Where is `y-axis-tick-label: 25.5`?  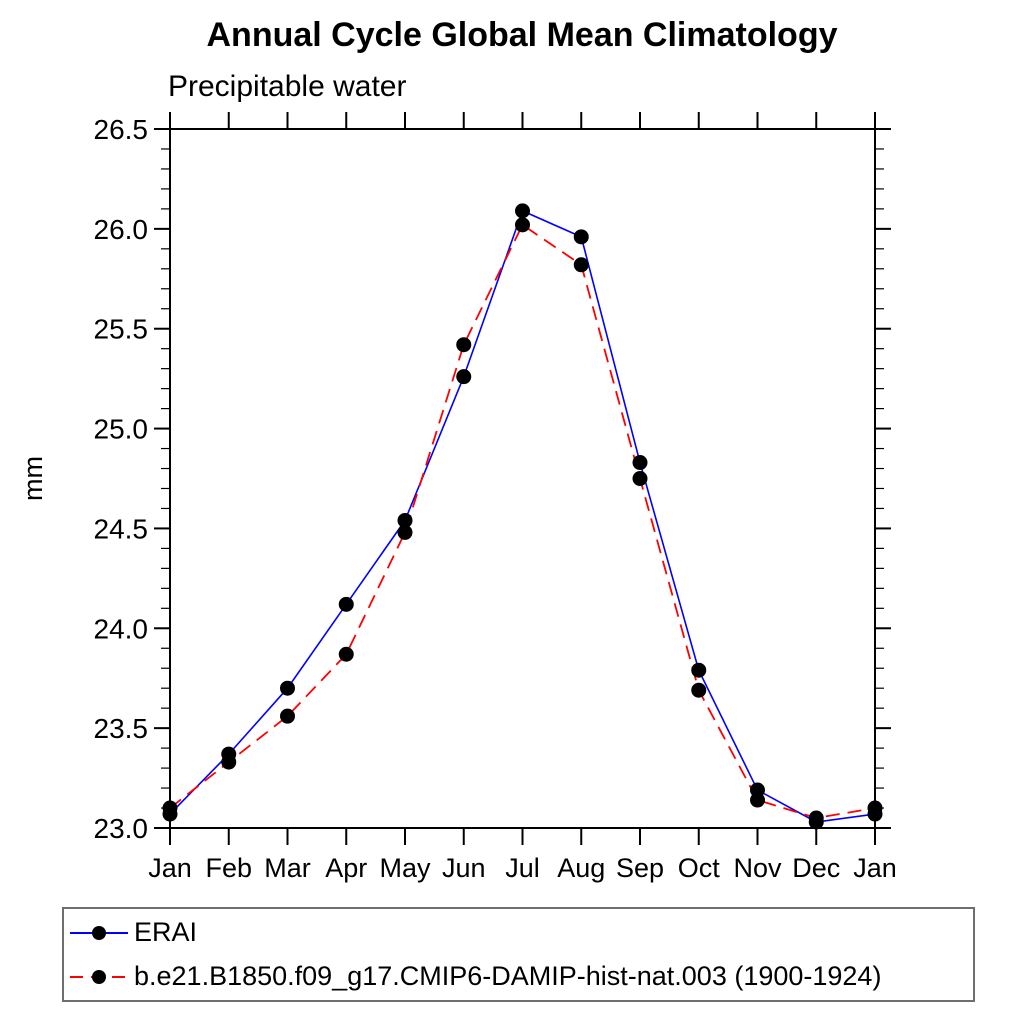
y-axis-tick-label: 25.5 is located at coordinates (121, 329).